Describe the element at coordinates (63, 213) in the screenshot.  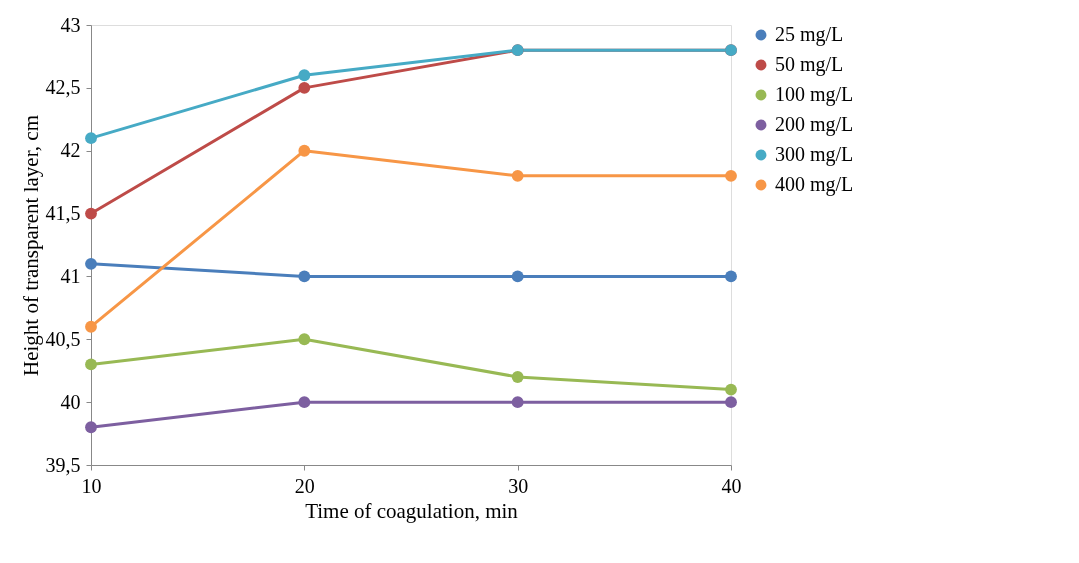
I see `y-tick-label: 41,5` at that location.